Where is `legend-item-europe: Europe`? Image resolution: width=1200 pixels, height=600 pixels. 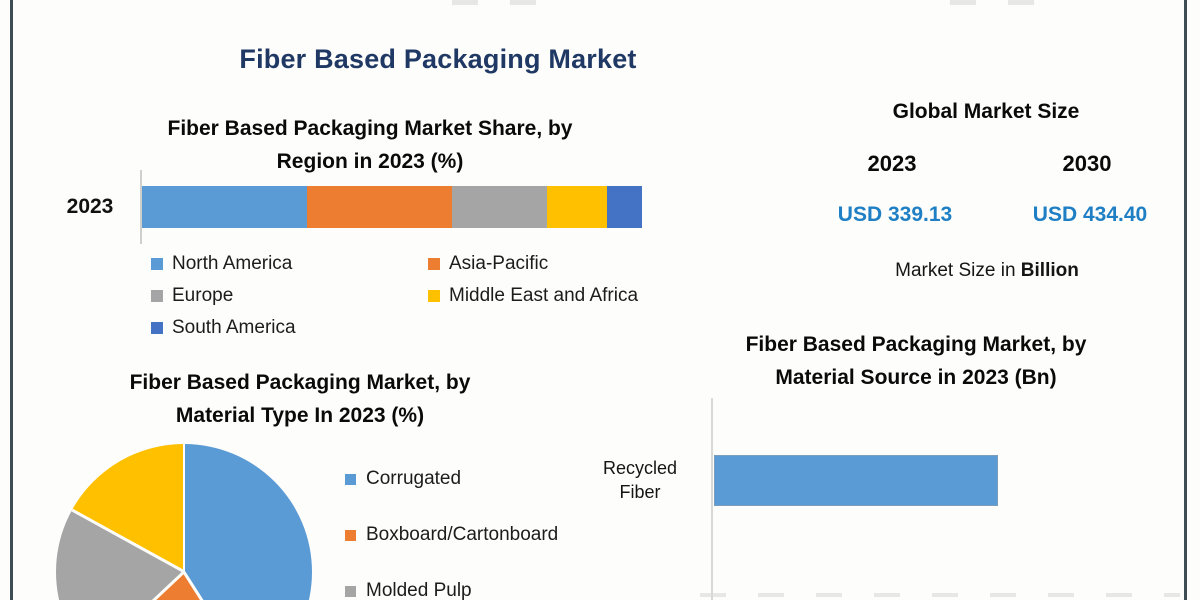 legend-item-europe: Europe is located at coordinates (192, 296).